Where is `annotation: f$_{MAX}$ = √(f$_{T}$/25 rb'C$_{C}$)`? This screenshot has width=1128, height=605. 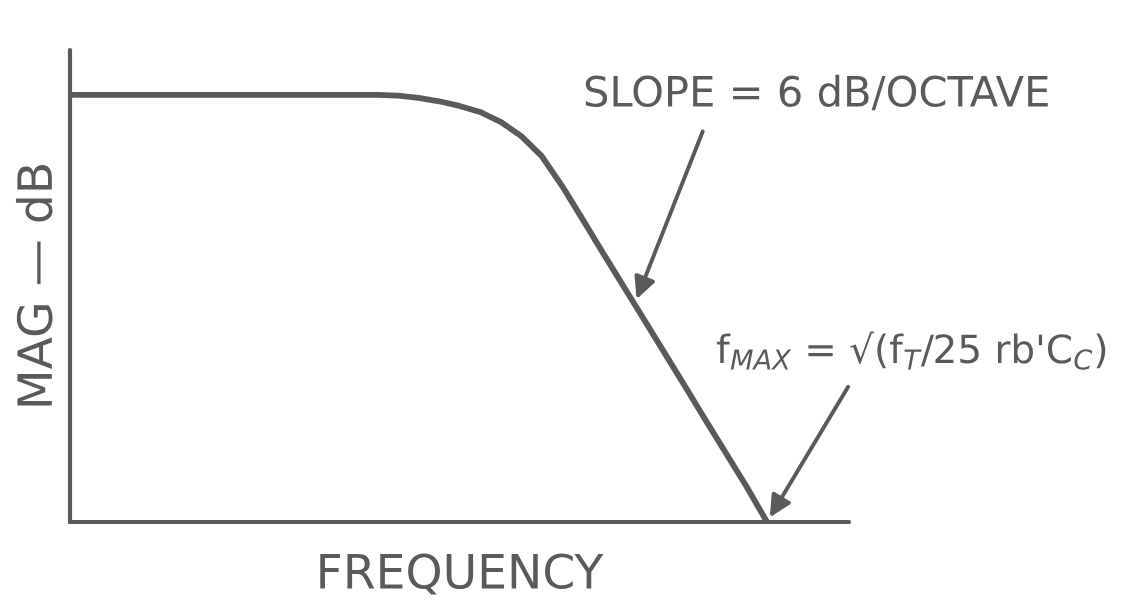 annotation: f$_{MAX}$ = √(f$_{T}$/25 rb'C$_{C}$) is located at coordinates (911, 350).